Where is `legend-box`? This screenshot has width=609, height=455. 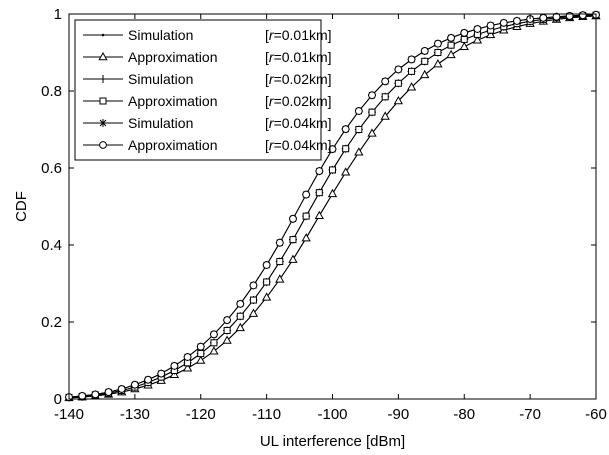 legend-box is located at coordinates (198, 90).